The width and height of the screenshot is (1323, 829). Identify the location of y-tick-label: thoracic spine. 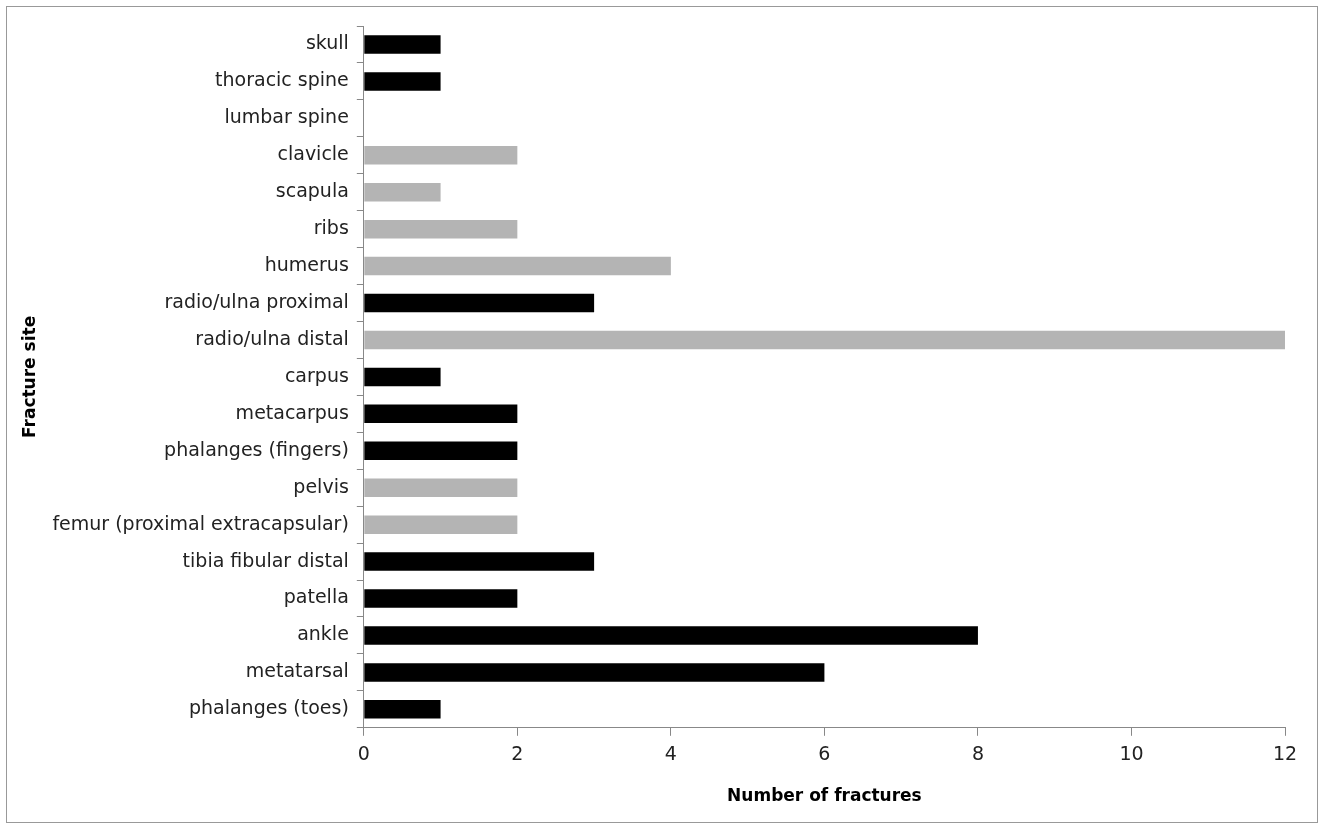
(282, 79).